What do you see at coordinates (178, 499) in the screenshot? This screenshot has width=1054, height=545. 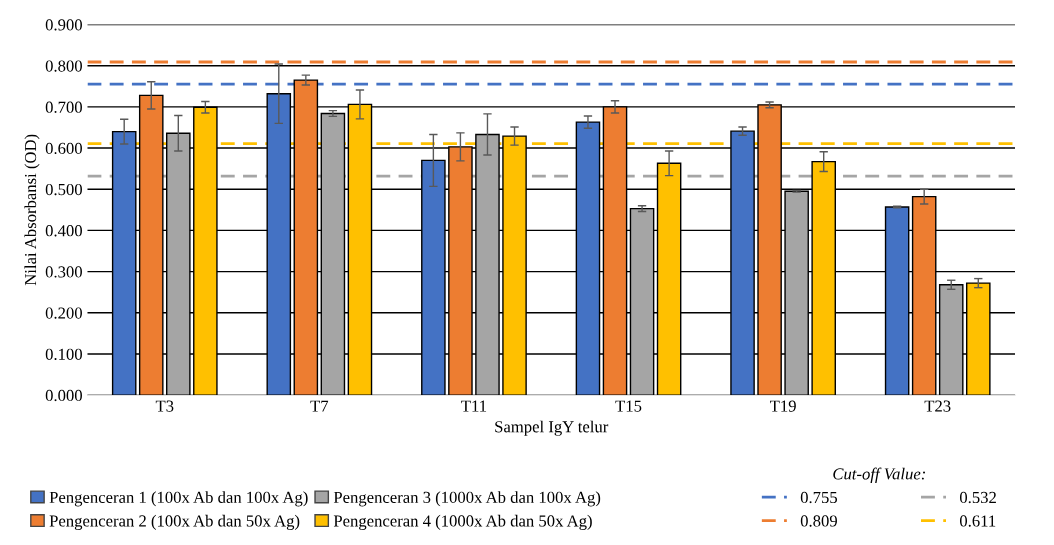 I see `legend-label: Pengenceran 1 (100x Ab dan 100x Ag)` at bounding box center [178, 499].